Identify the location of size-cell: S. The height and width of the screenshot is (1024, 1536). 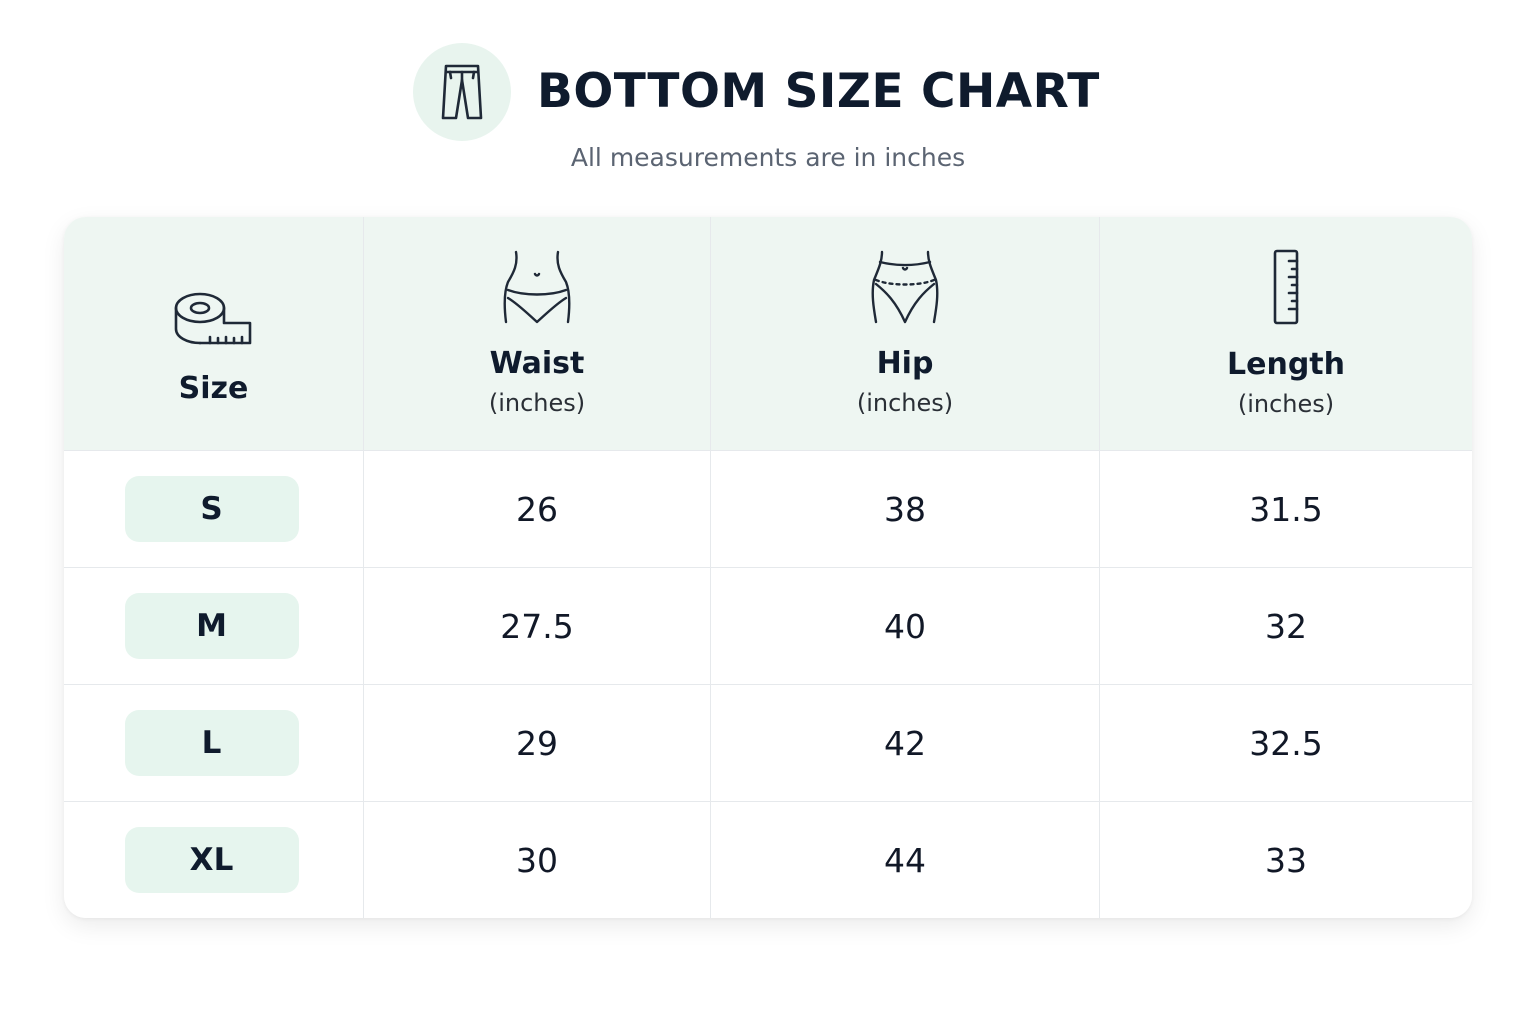
(213, 509).